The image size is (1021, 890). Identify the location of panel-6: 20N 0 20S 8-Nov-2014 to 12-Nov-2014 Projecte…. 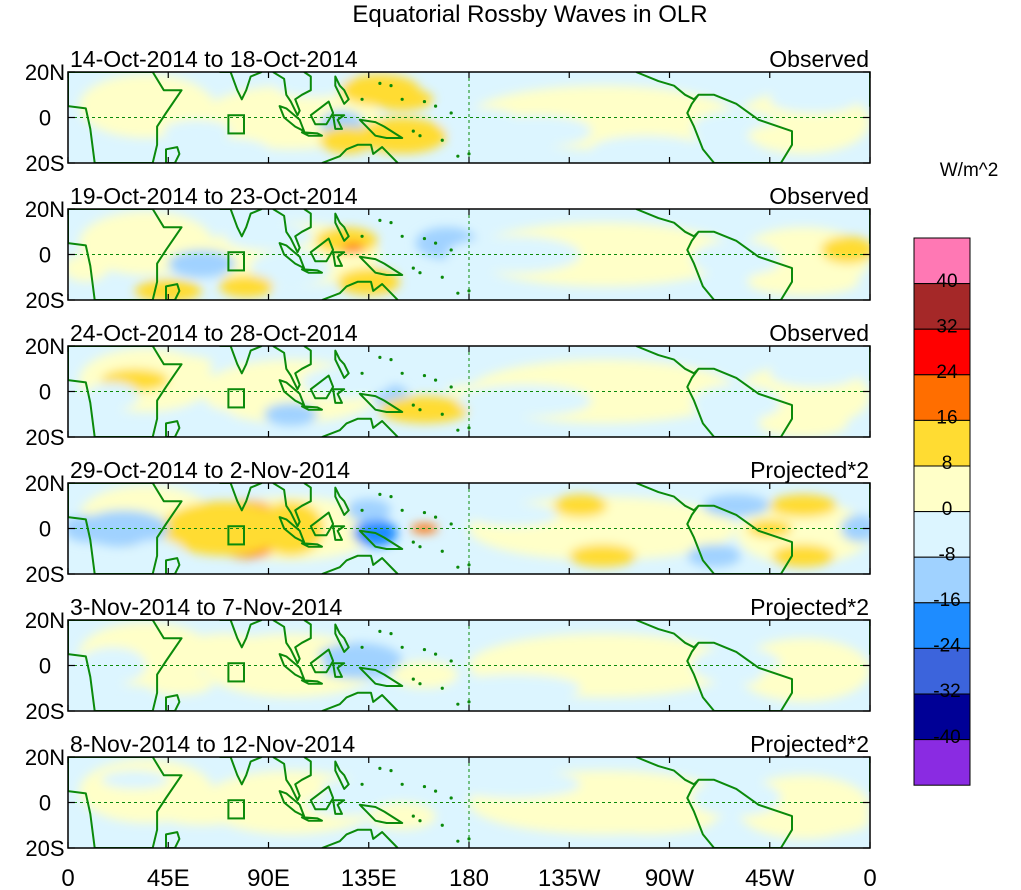
(448, 796).